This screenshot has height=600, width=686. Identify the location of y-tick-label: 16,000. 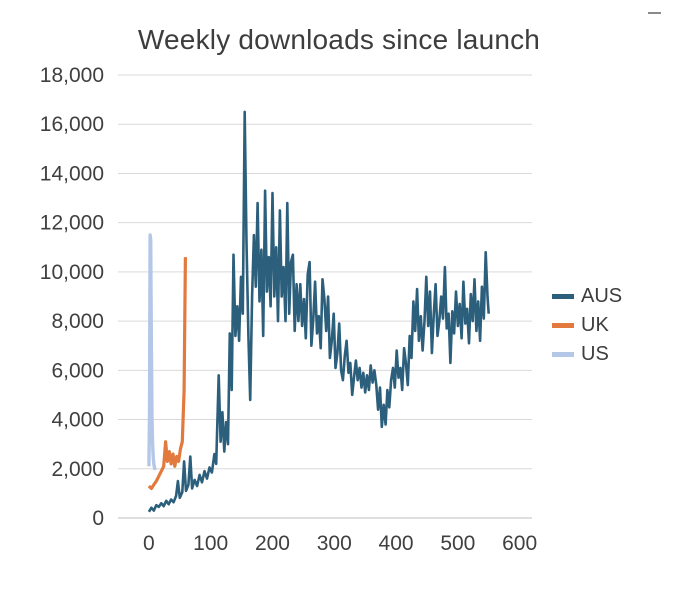
(72, 124).